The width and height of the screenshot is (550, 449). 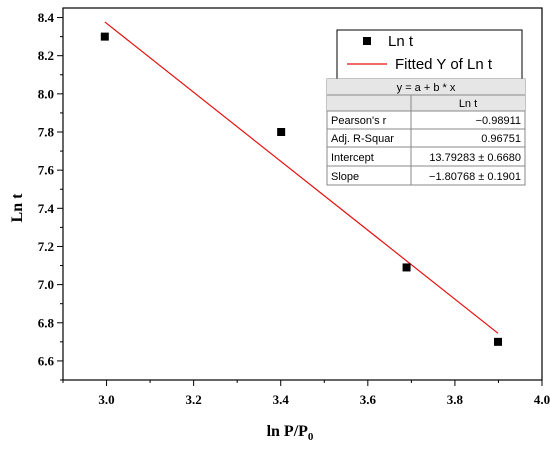 I want to click on x-axis-title: ln P/P0, so click(x=290, y=433).